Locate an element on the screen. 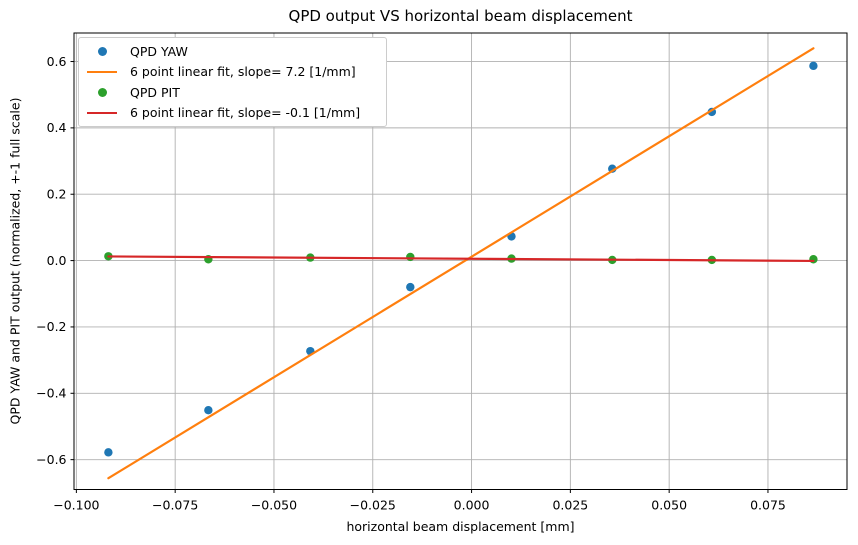 This screenshot has height=545, width=858. x-tick-label: −0.050 is located at coordinates (274, 505).